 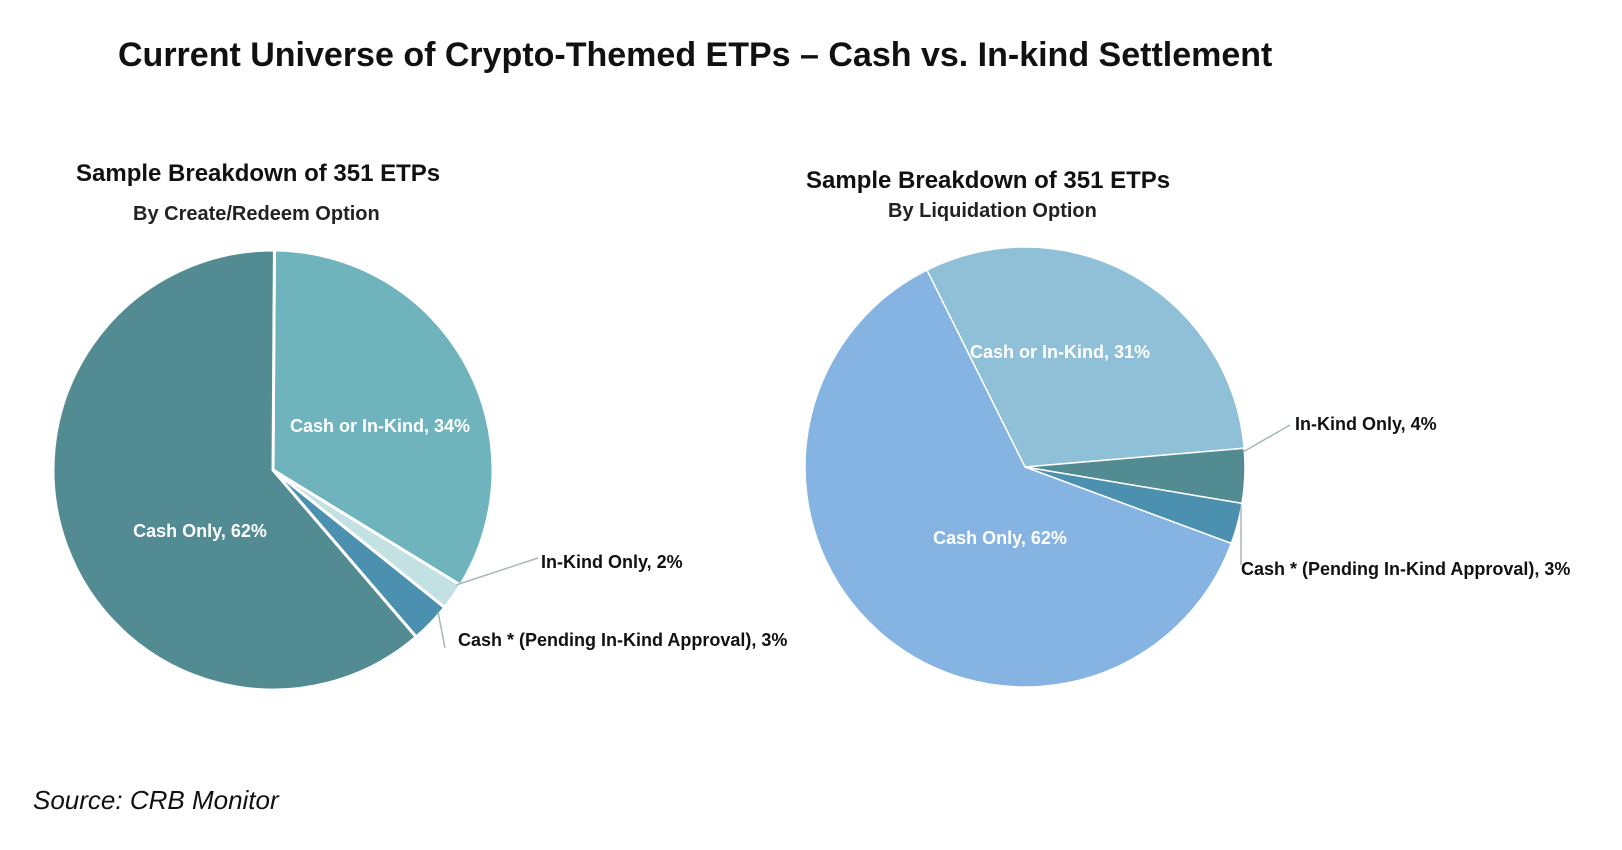 I want to click on chart-1-leader-in-kind-only, so click(x=497, y=571).